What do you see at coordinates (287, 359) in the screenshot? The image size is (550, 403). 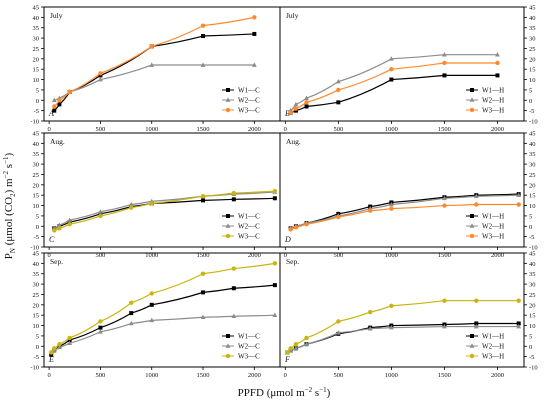 I see `panel-letter: F` at bounding box center [287, 359].